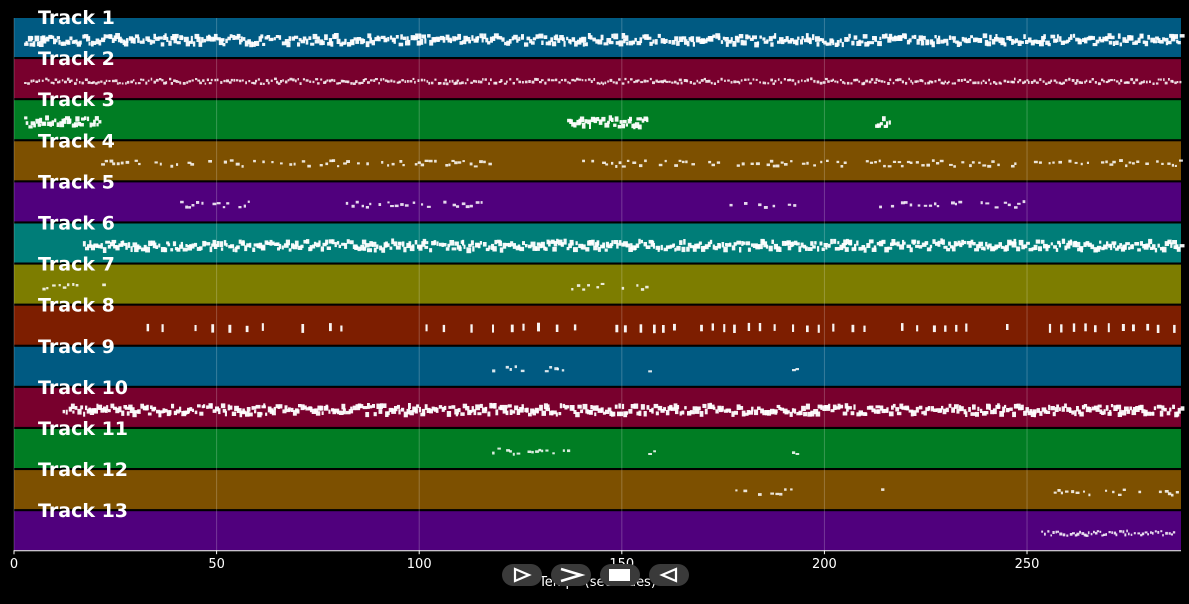 The width and height of the screenshot is (1189, 604). What do you see at coordinates (620, 575) in the screenshot?
I see `stop-button` at bounding box center [620, 575].